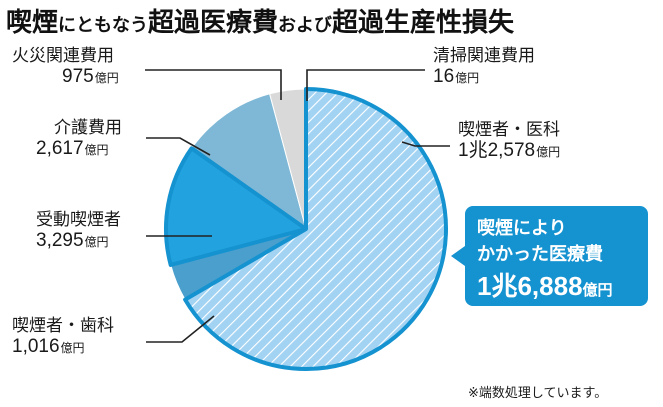 Image resolution: width=663 pixels, height=407 pixels. I want to click on label-fire-unit: 億円, so click(106, 77).